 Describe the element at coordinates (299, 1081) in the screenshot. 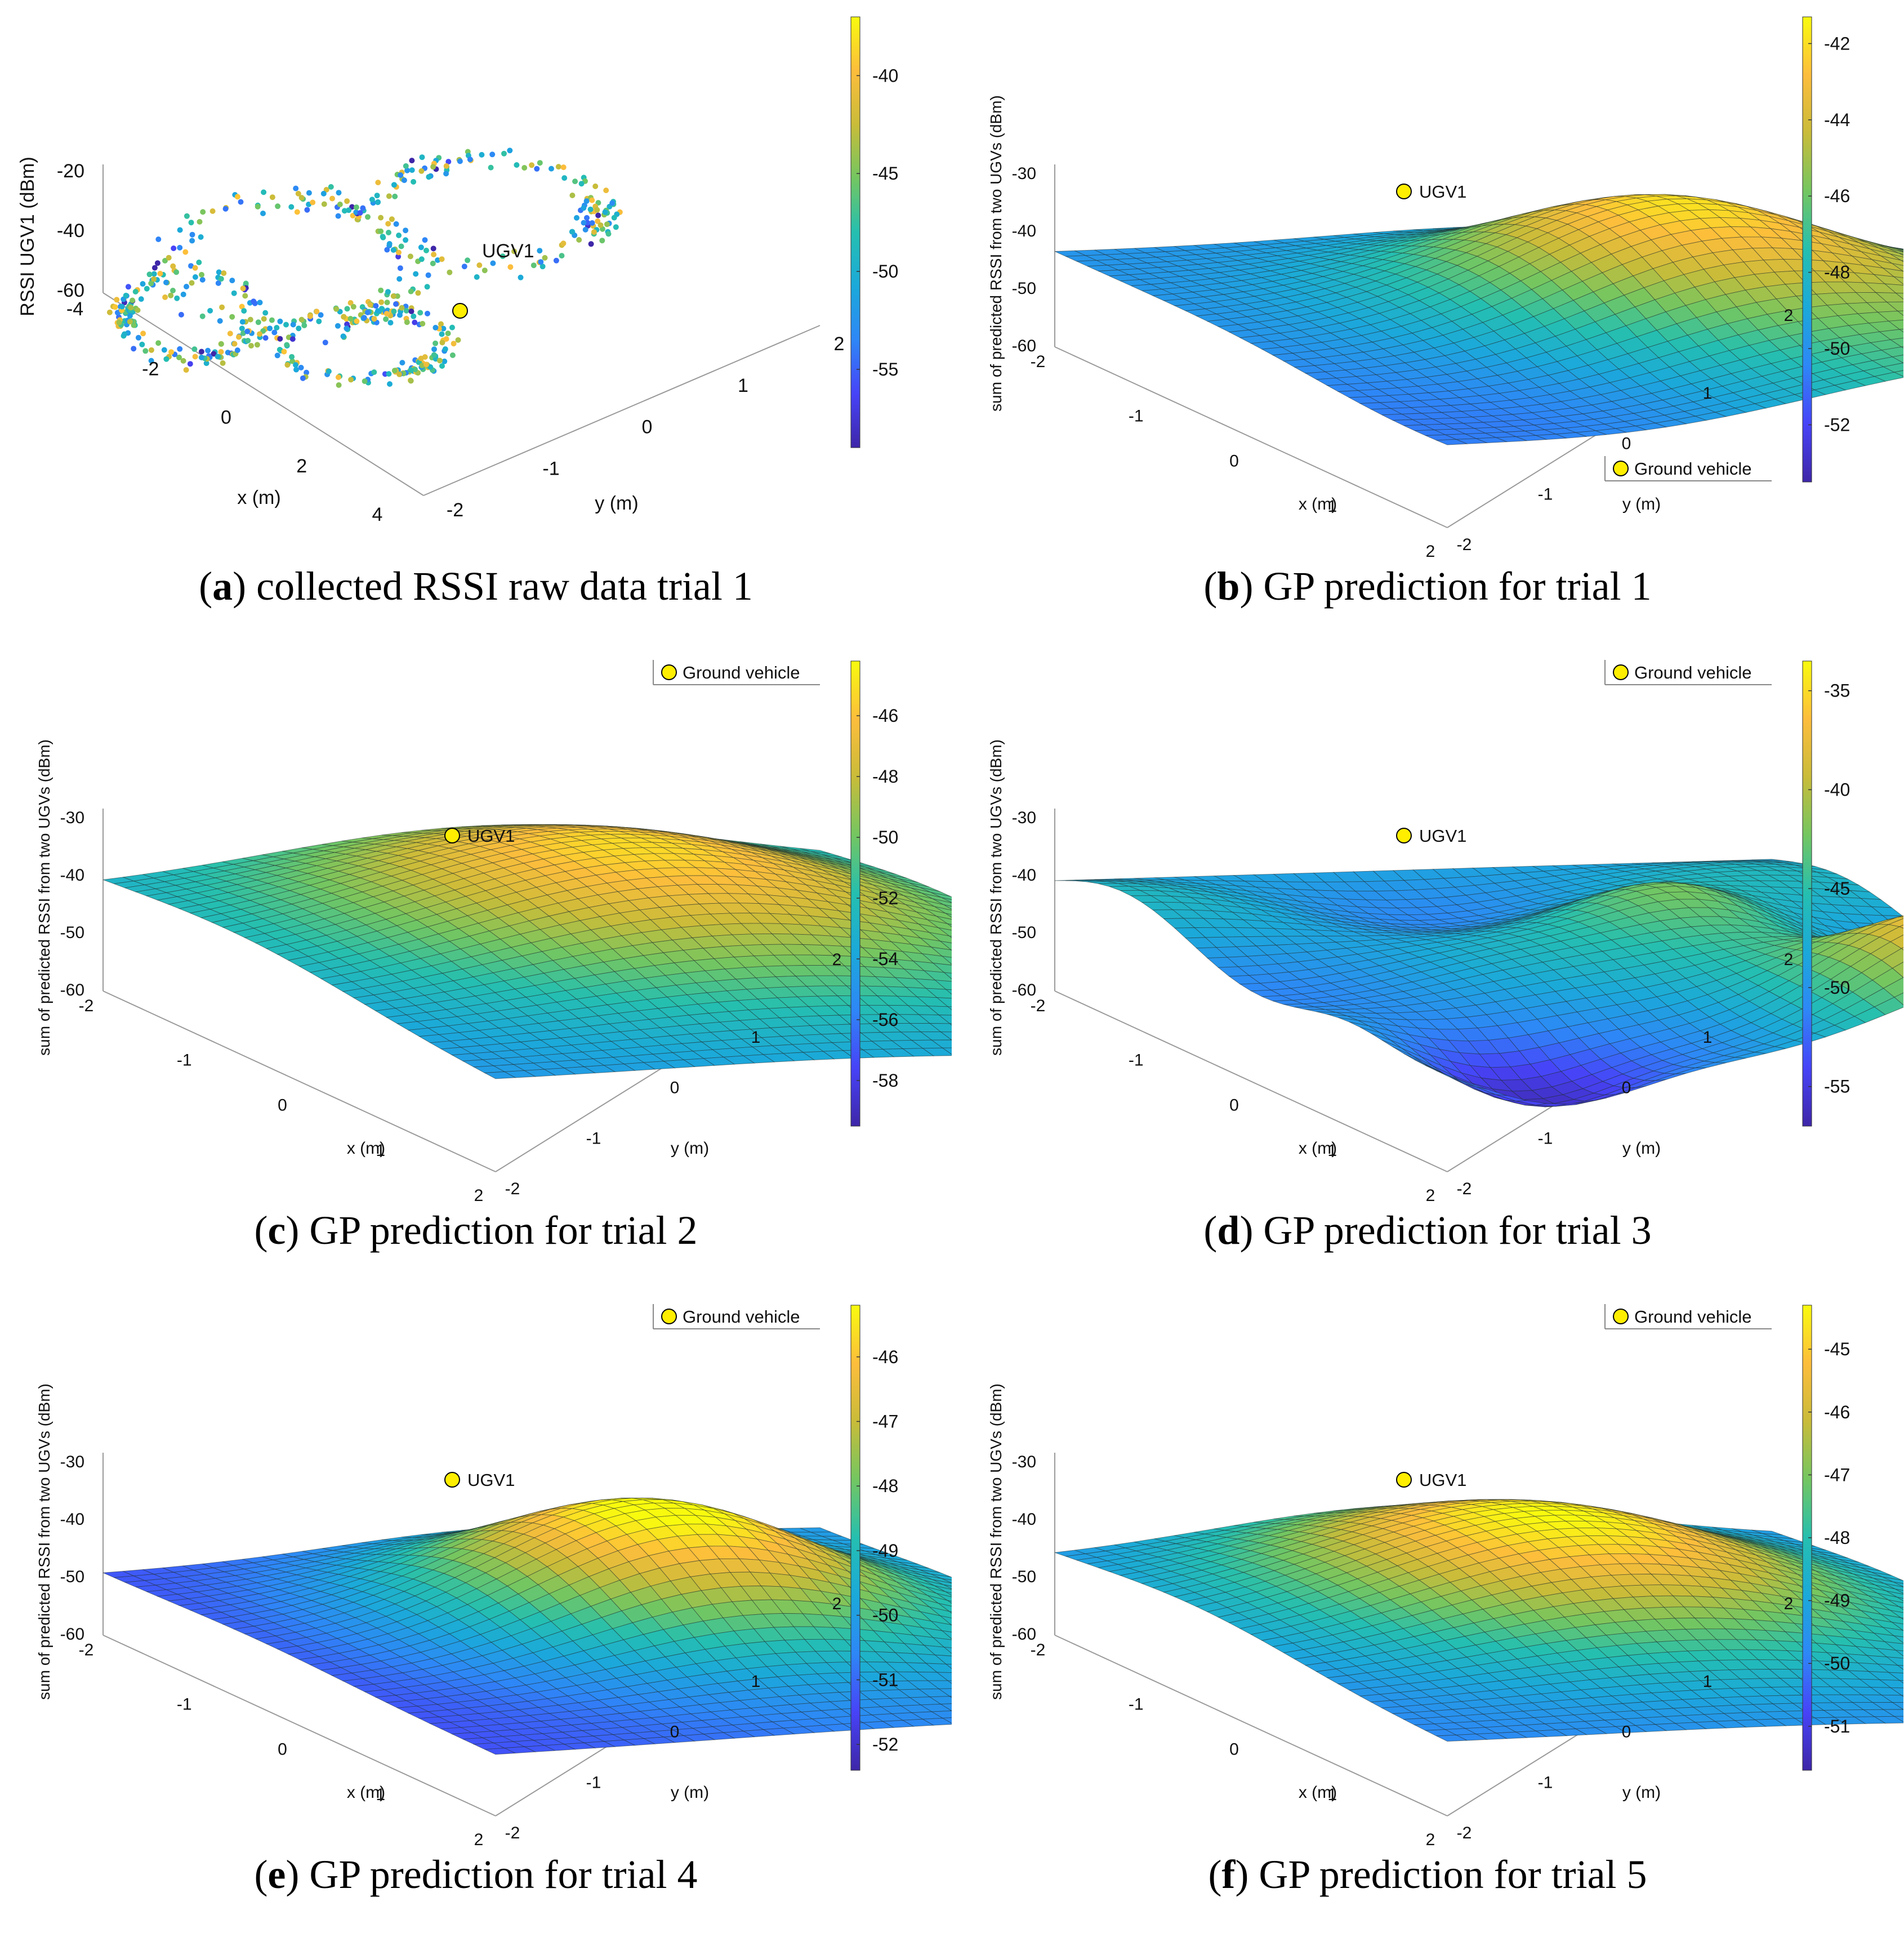

I see `x-axis-line` at that location.